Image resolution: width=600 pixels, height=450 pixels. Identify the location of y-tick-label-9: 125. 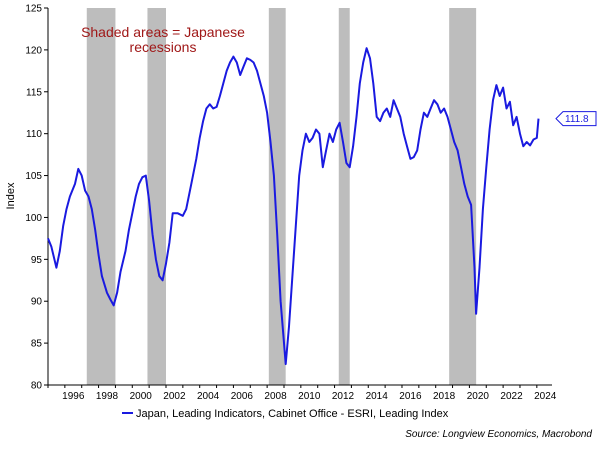
(33, 9).